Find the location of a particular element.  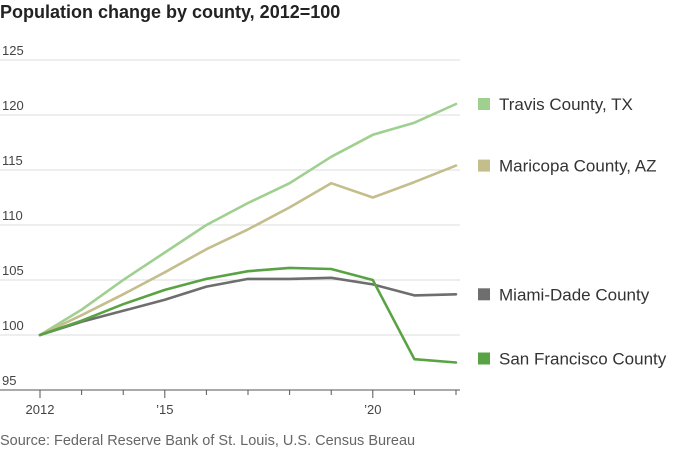

y-tick-label: 95 is located at coordinates (9, 380).